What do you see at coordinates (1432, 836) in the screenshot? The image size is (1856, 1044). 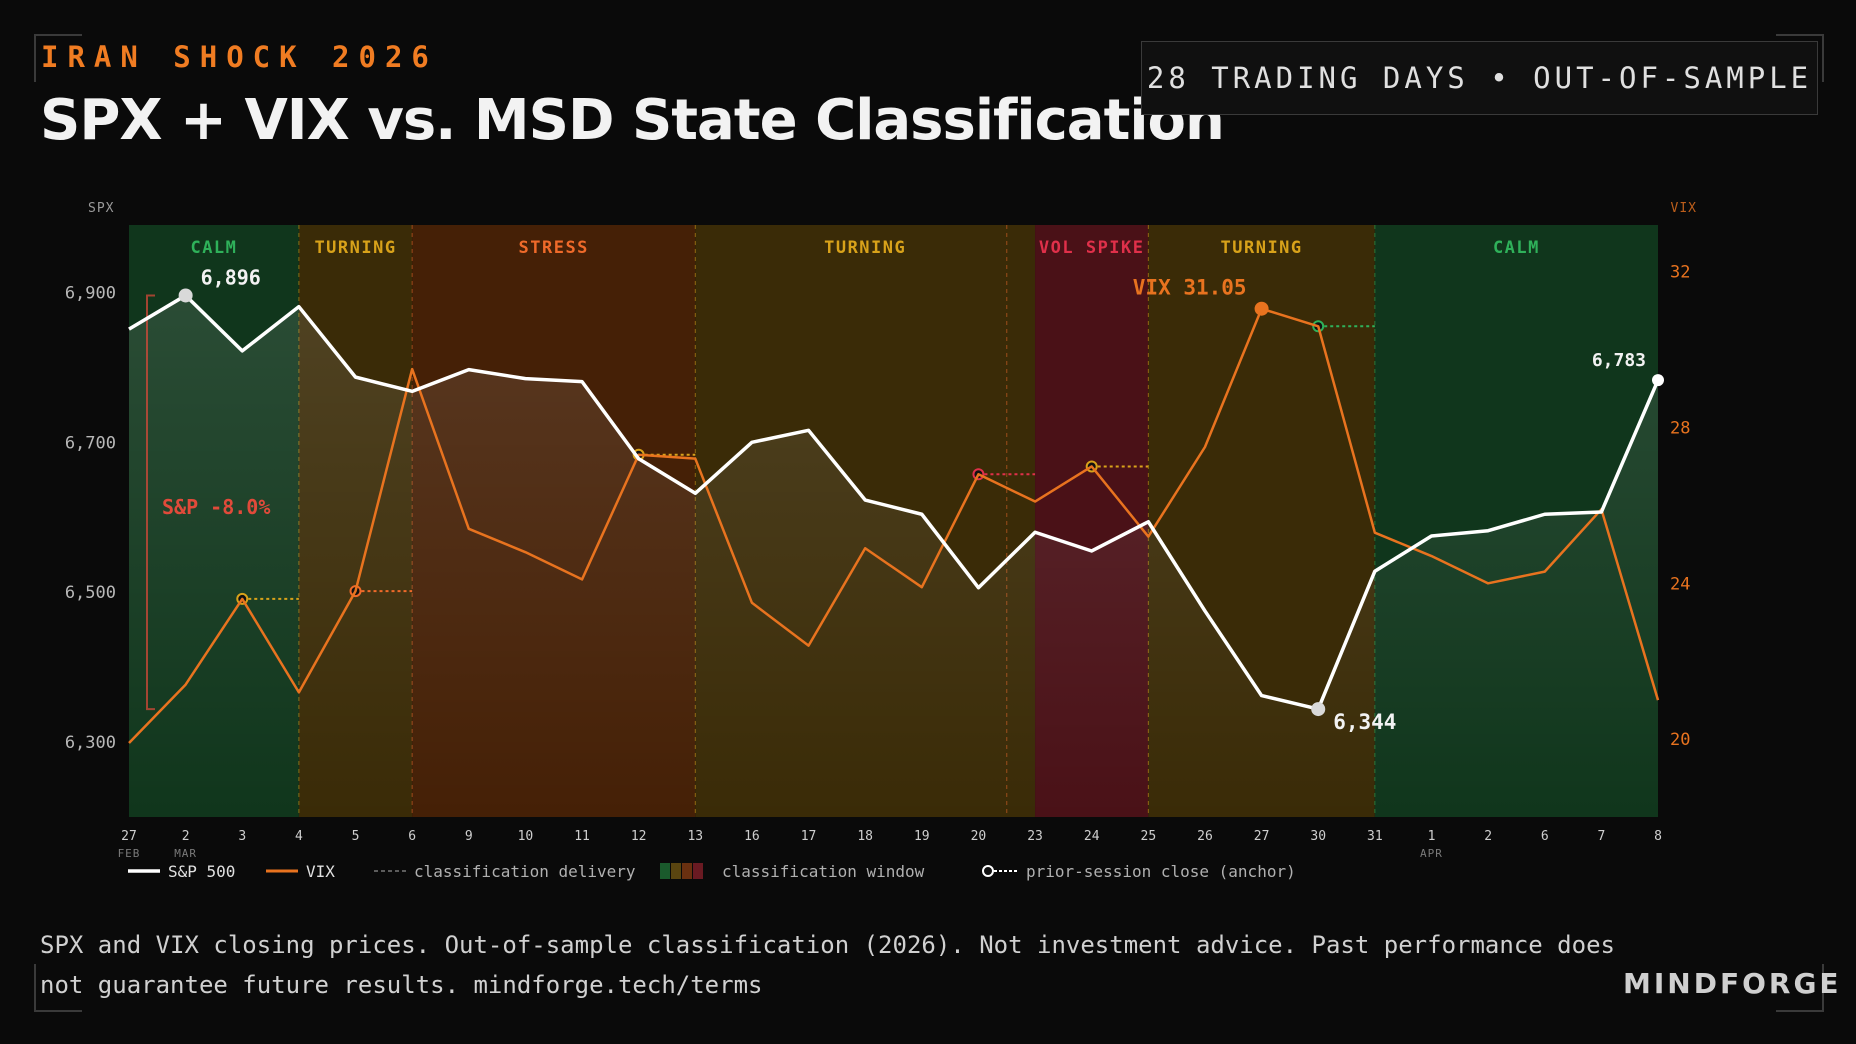 I see `x-tick-label: 1` at bounding box center [1432, 836].